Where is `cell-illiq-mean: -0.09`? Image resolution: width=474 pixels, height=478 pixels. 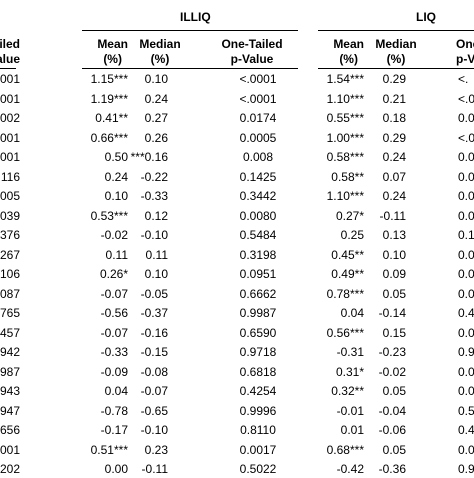
cell-illiq-mean: -0.09 is located at coordinates (114, 371).